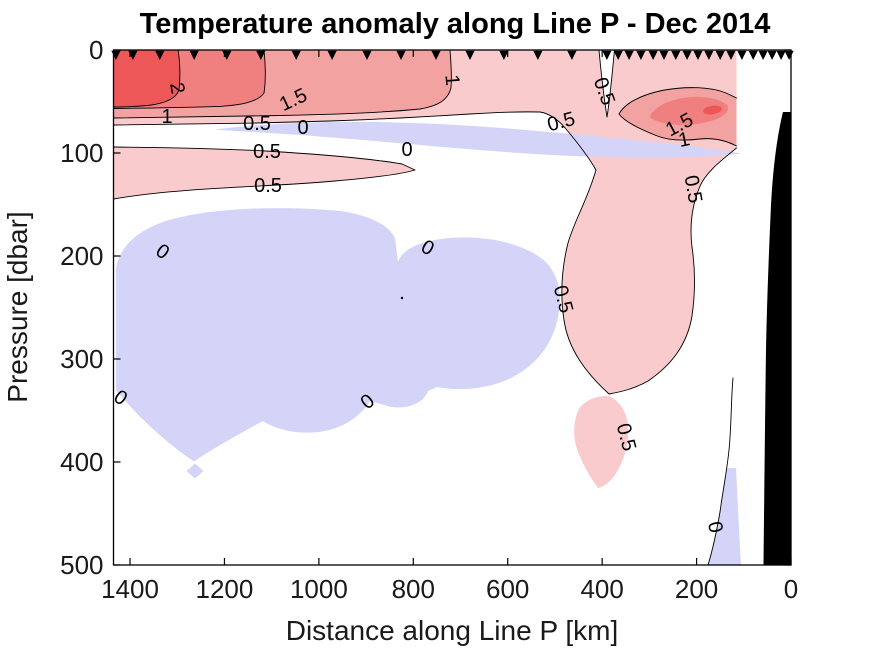 Image resolution: width=875 pixels, height=656 pixels. Describe the element at coordinates (81, 153) in the screenshot. I see `y-tick-label: 100` at that location.